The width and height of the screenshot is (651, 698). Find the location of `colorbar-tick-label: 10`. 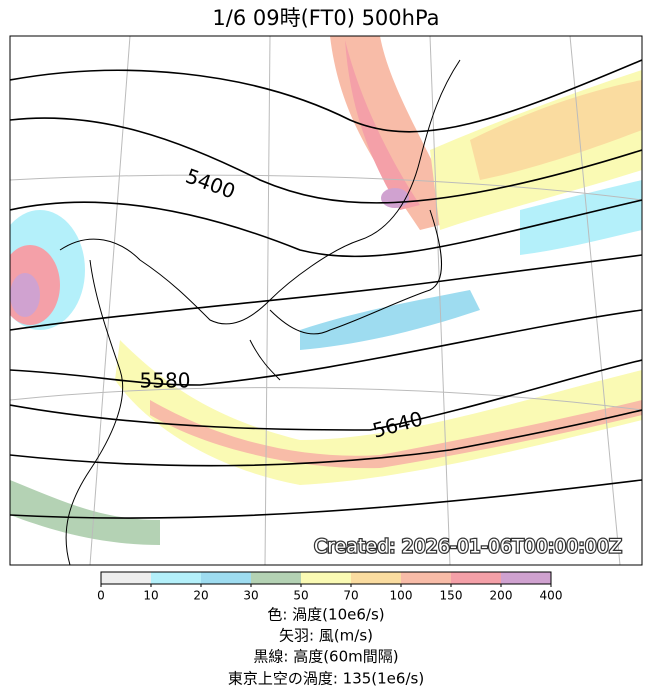

colorbar-tick-label: 10 is located at coordinates (150, 596).